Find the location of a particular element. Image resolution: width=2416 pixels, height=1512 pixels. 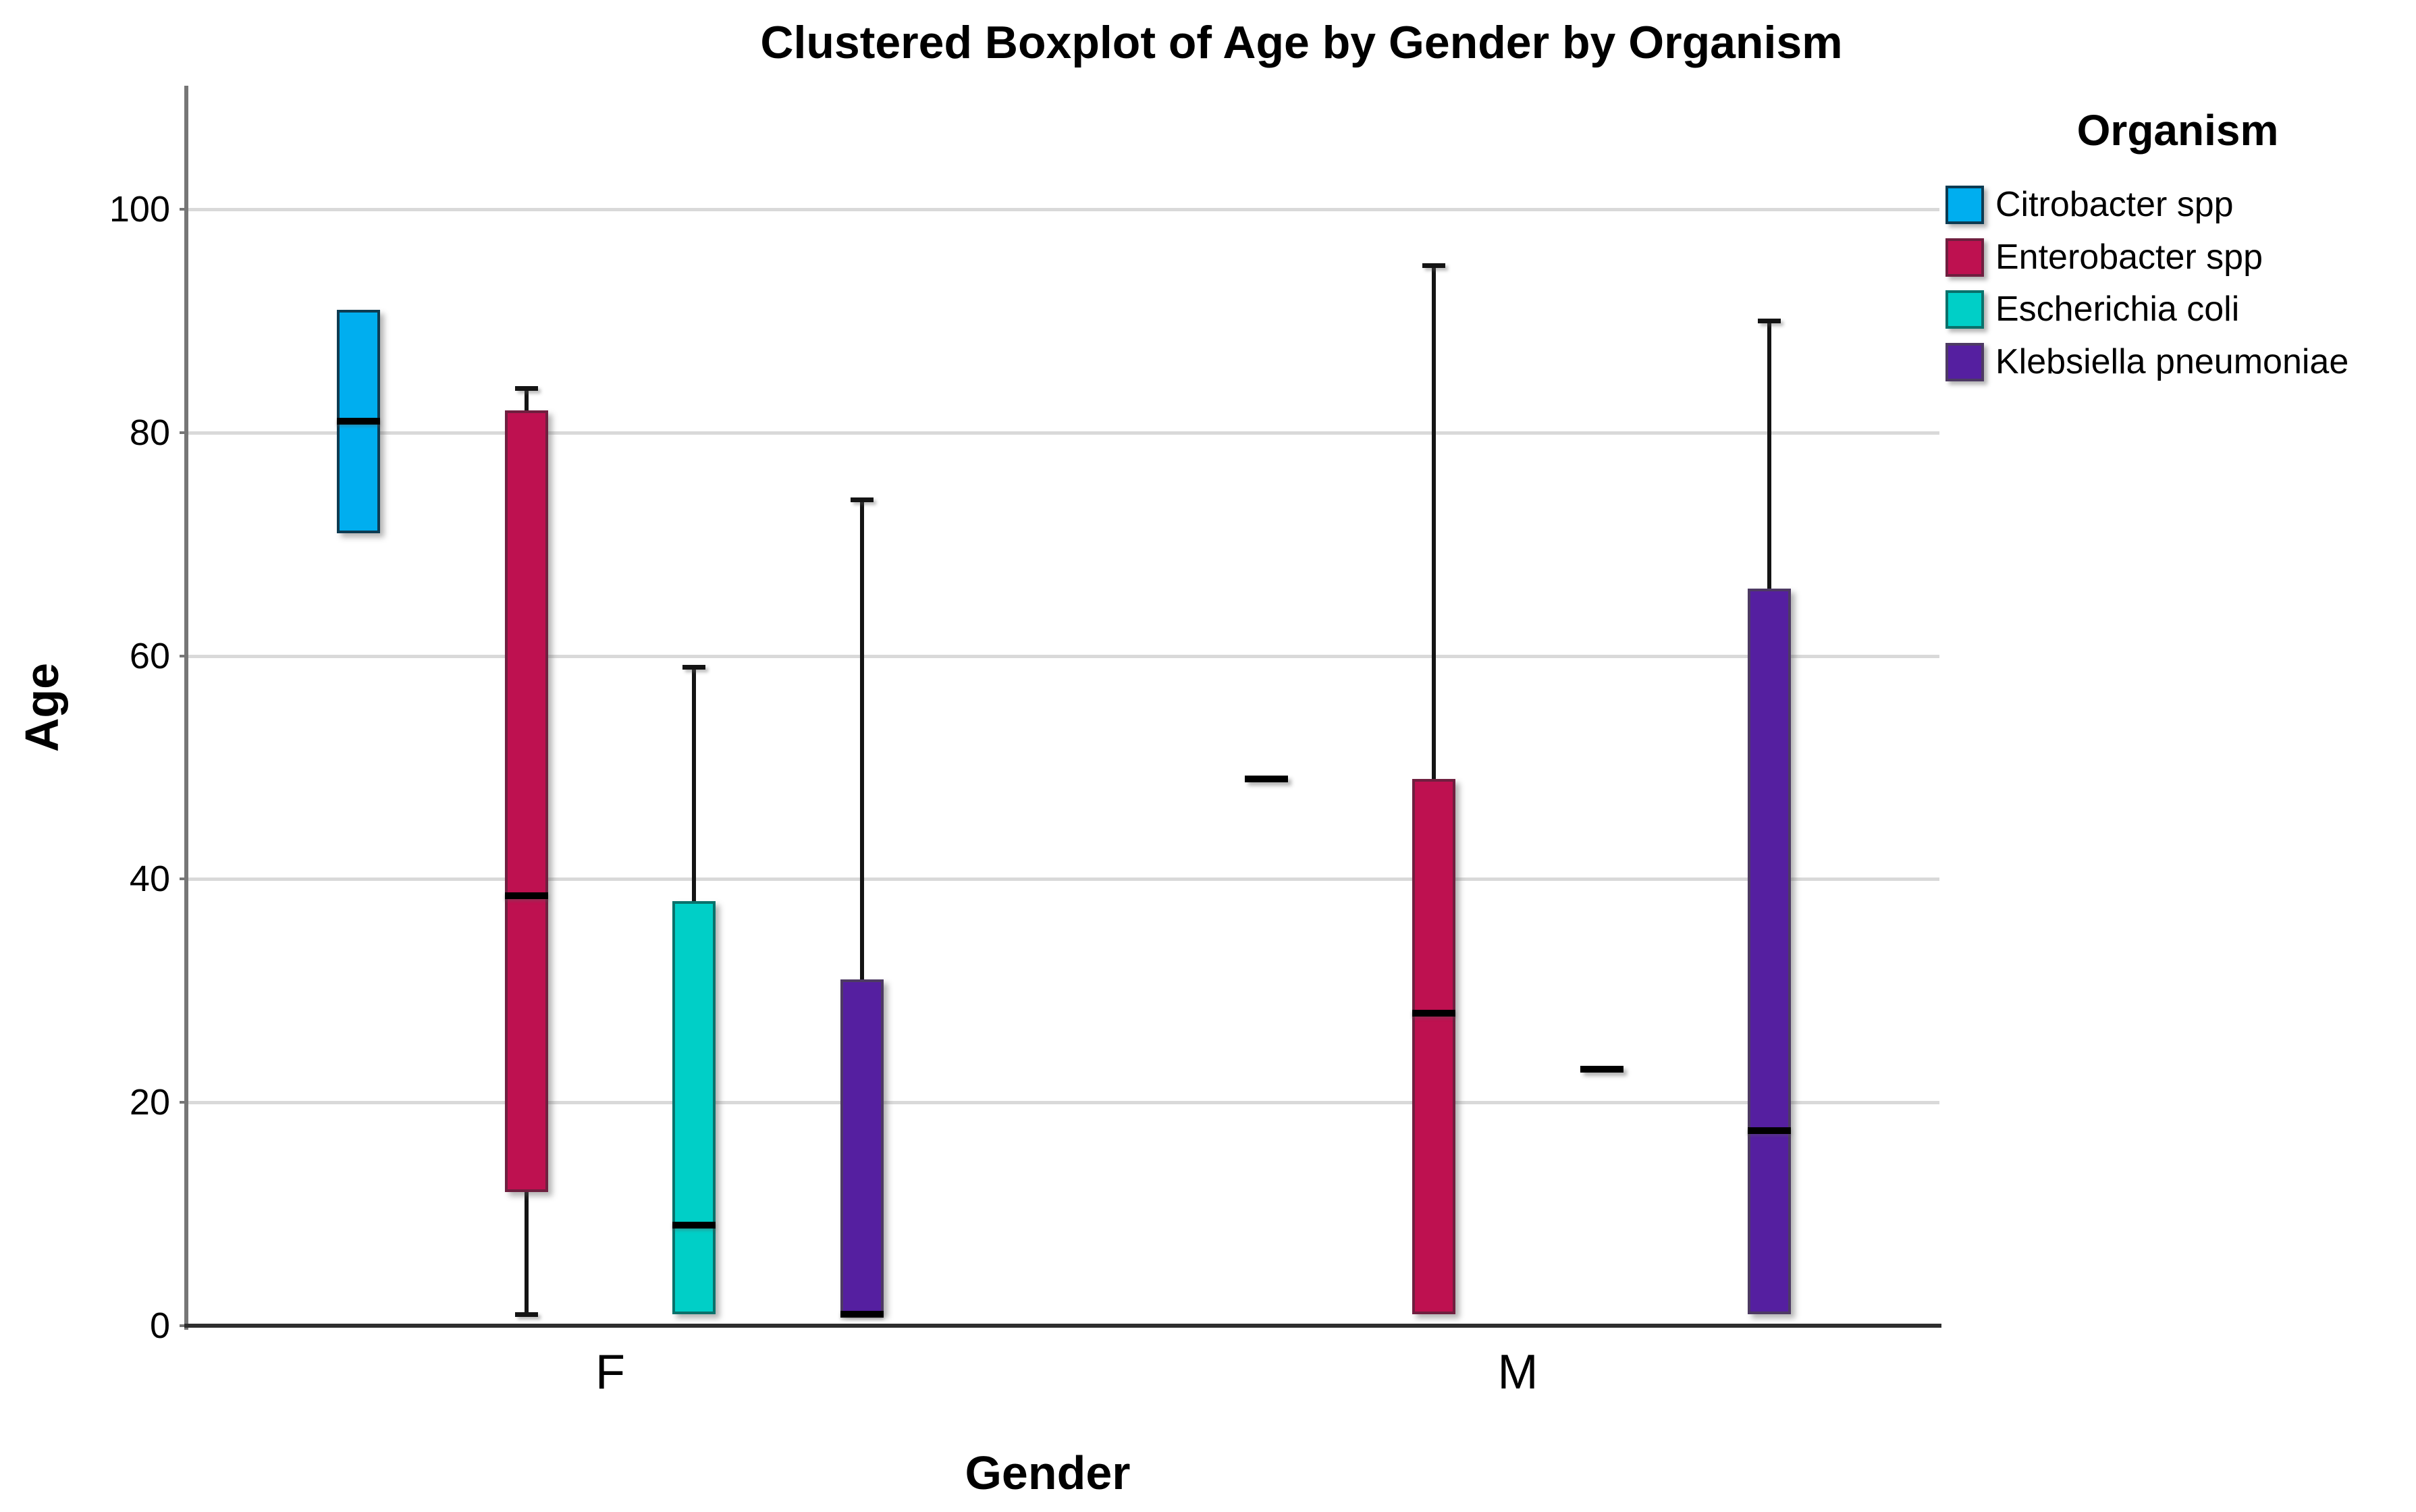

whisker-high-enterobacter-spp-m is located at coordinates (1434, 522).